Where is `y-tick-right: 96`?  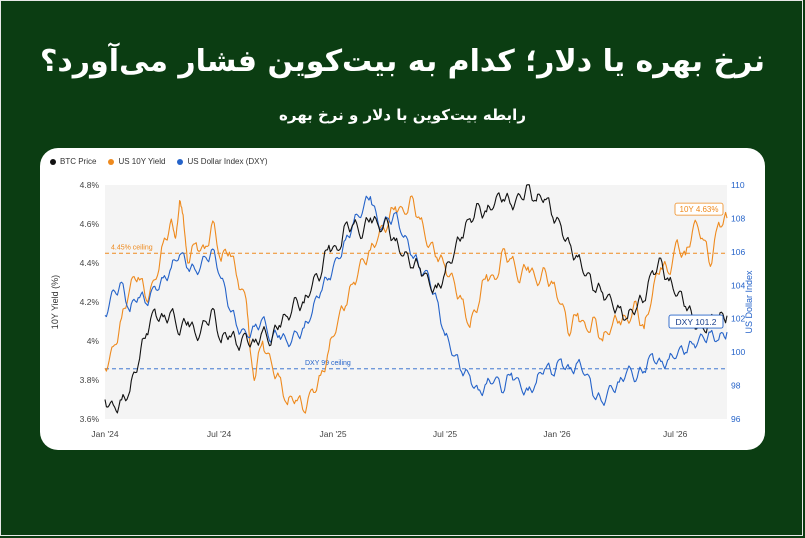 y-tick-right: 96 is located at coordinates (736, 419).